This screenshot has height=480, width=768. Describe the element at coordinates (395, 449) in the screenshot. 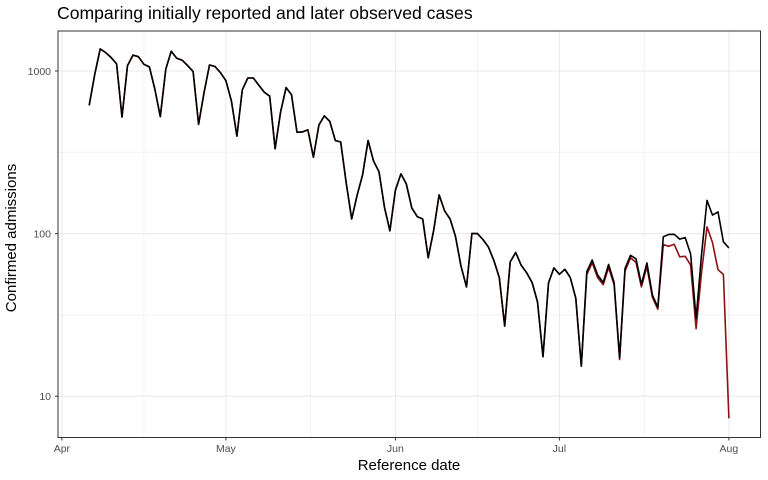

I see `svg-text: Jun` at that location.